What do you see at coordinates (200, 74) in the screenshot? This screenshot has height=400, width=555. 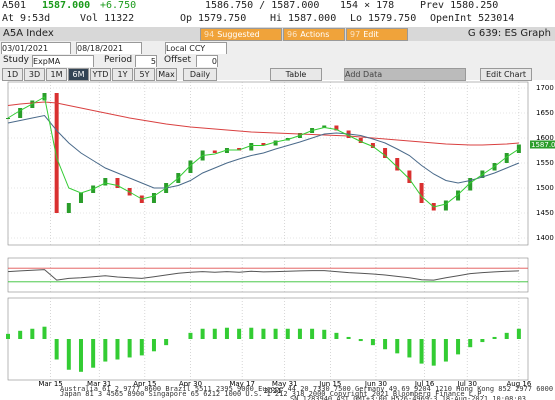 I see `frequency: Daily` at bounding box center [200, 74].